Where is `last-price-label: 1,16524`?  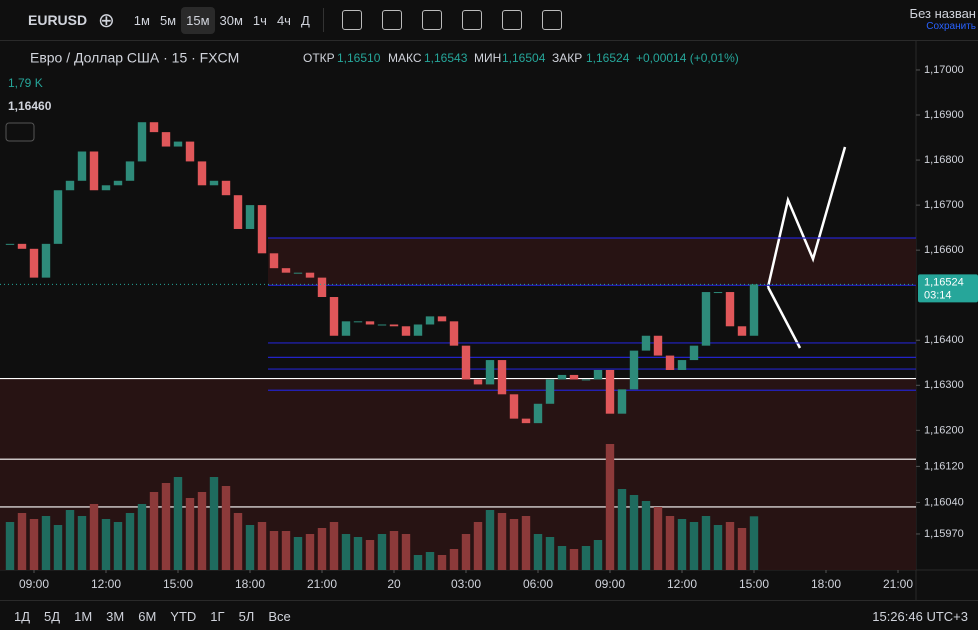
last-price-label: 1,16524 is located at coordinates (944, 282).